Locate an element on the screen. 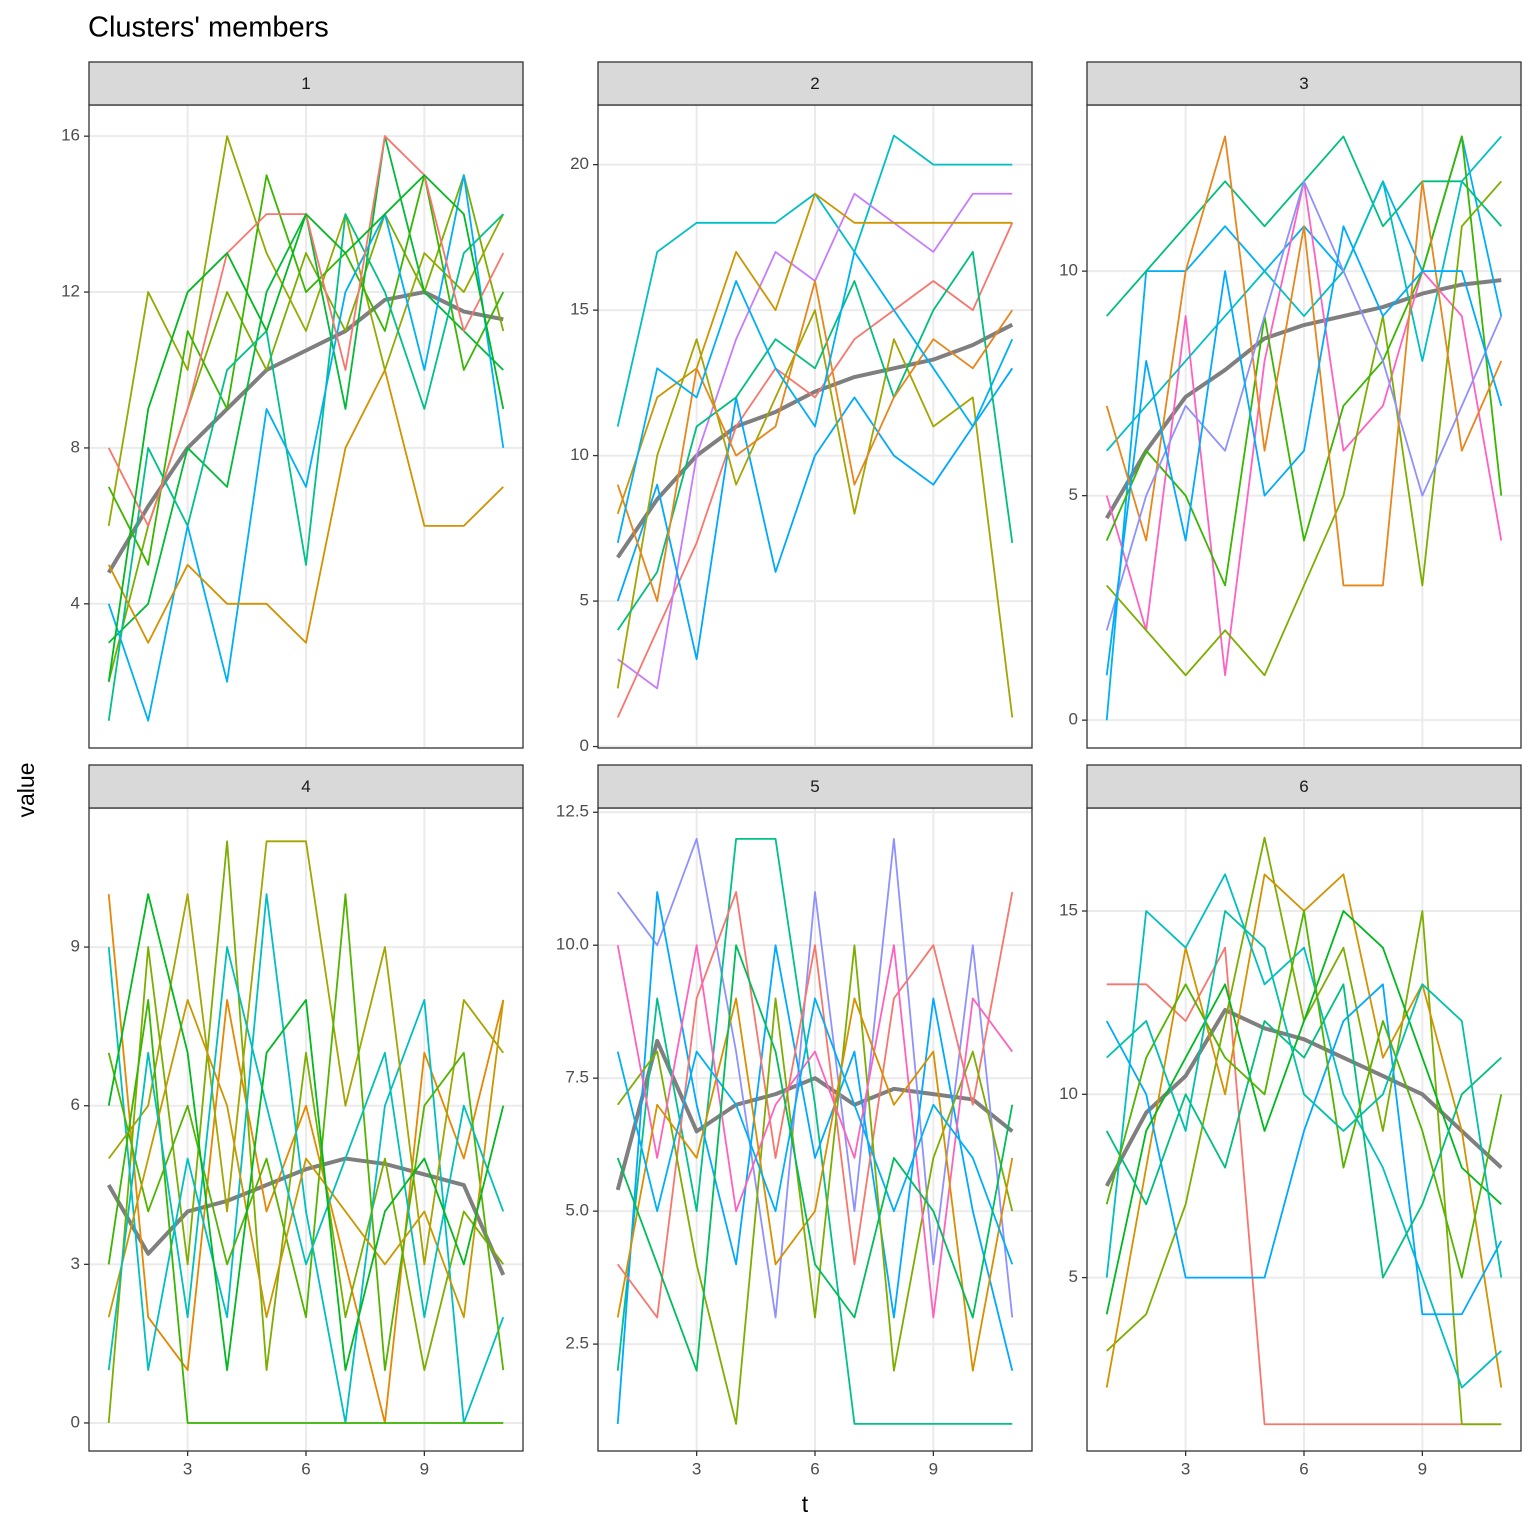  panel: 6 5 10 15 3 6 9 is located at coordinates (1290, 1121).